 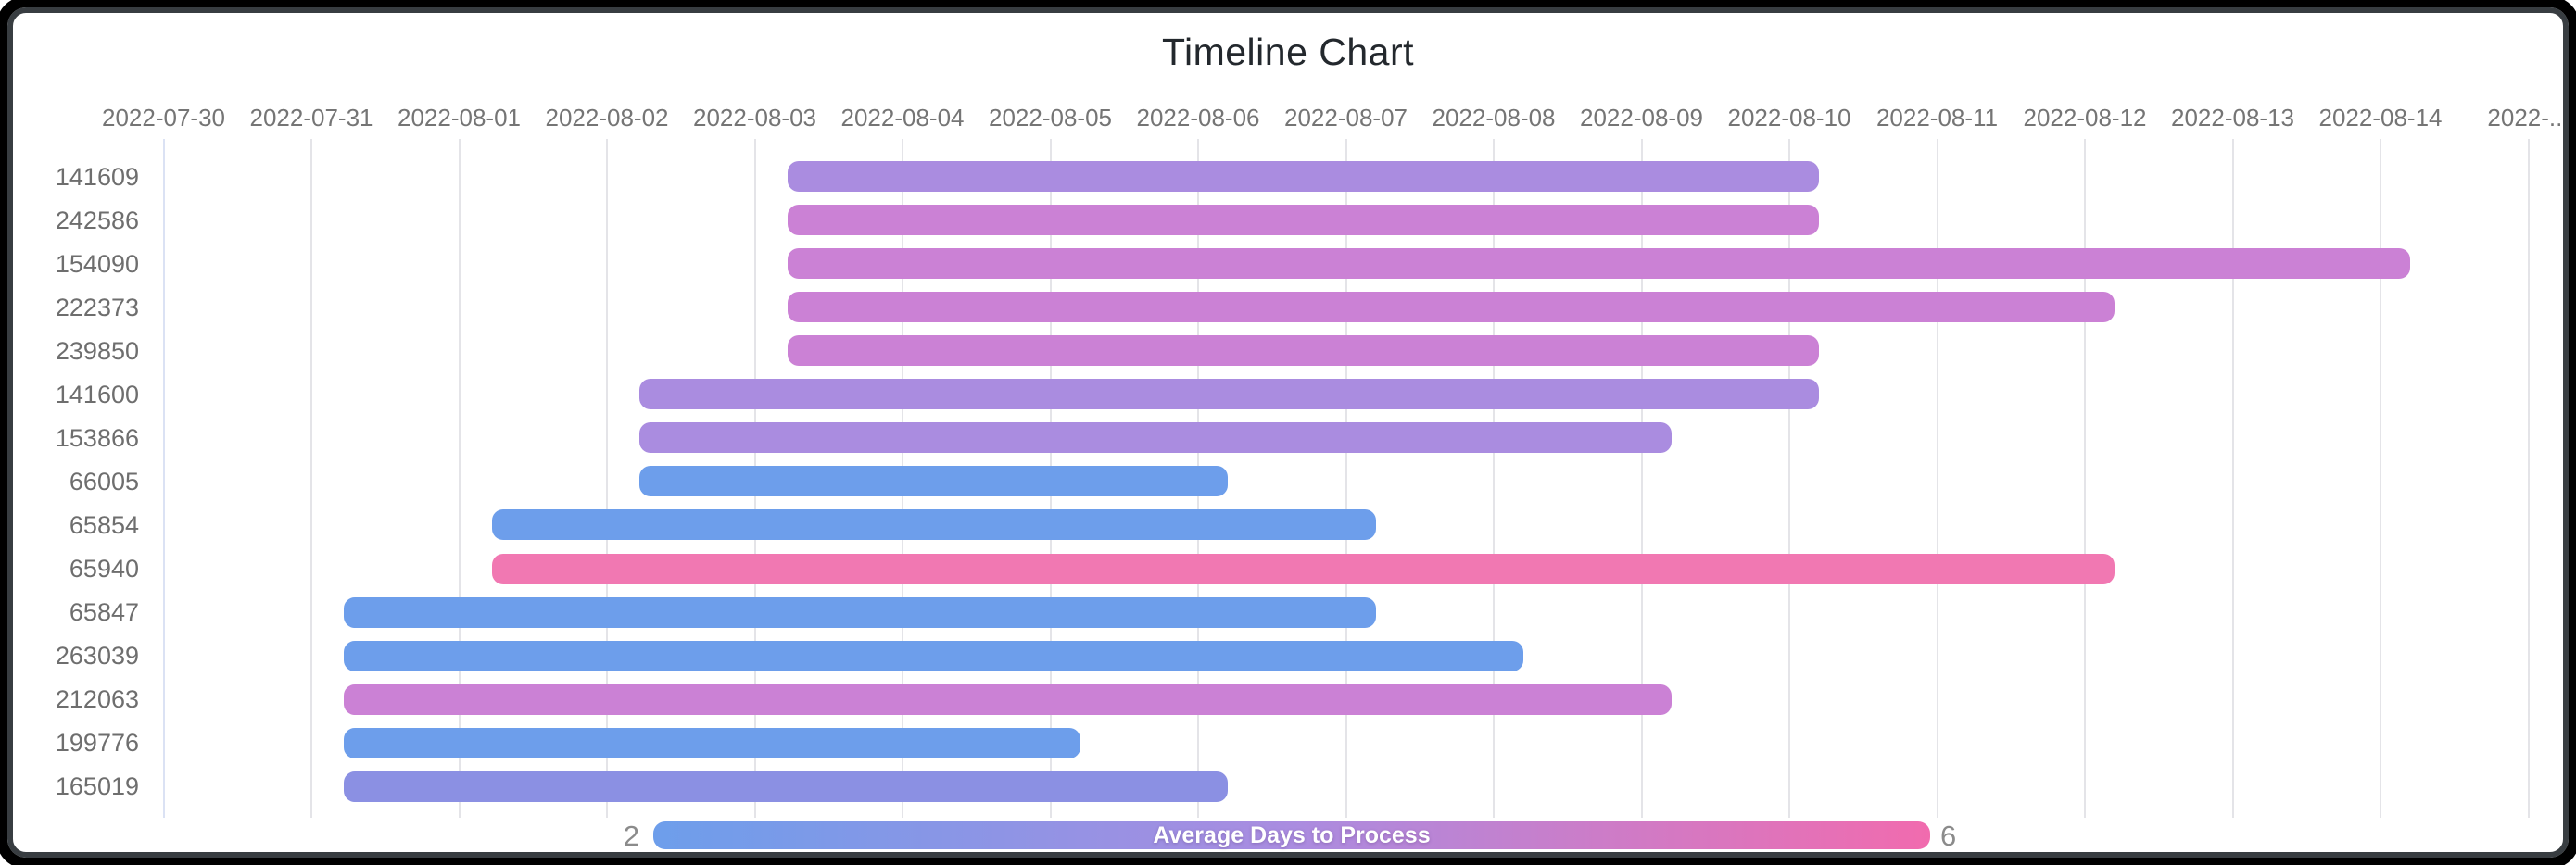 I want to click on y-row-label: 154090, so click(x=97, y=263).